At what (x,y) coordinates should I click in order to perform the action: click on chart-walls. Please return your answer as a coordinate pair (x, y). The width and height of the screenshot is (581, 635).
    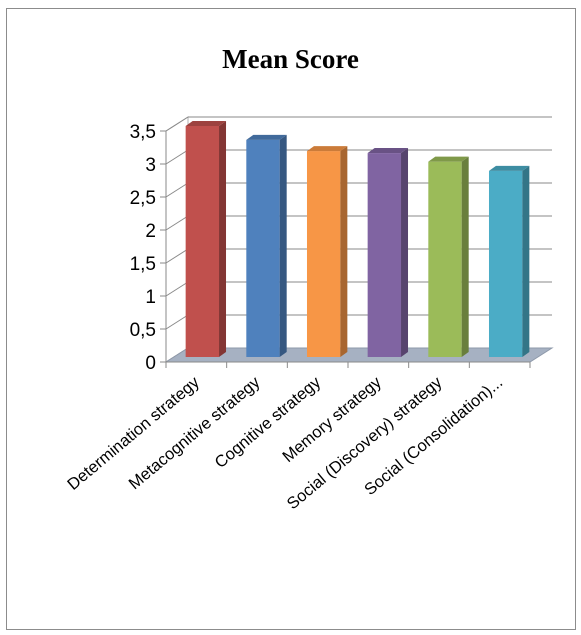
    Looking at the image, I should click on (177, 239).